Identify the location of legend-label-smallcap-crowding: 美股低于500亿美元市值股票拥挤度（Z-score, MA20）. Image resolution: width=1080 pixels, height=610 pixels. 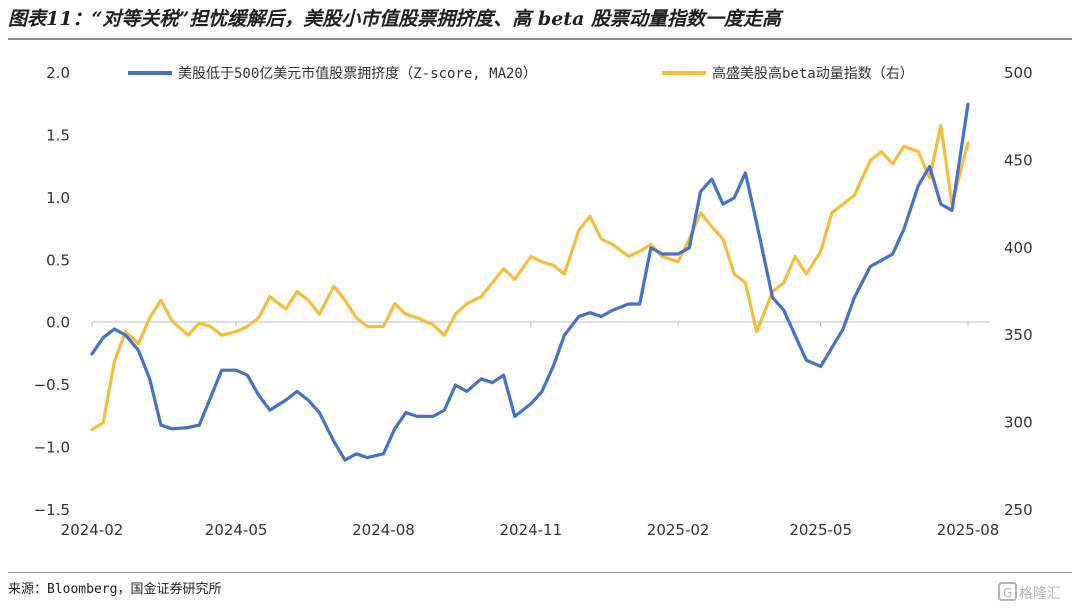
(357, 73).